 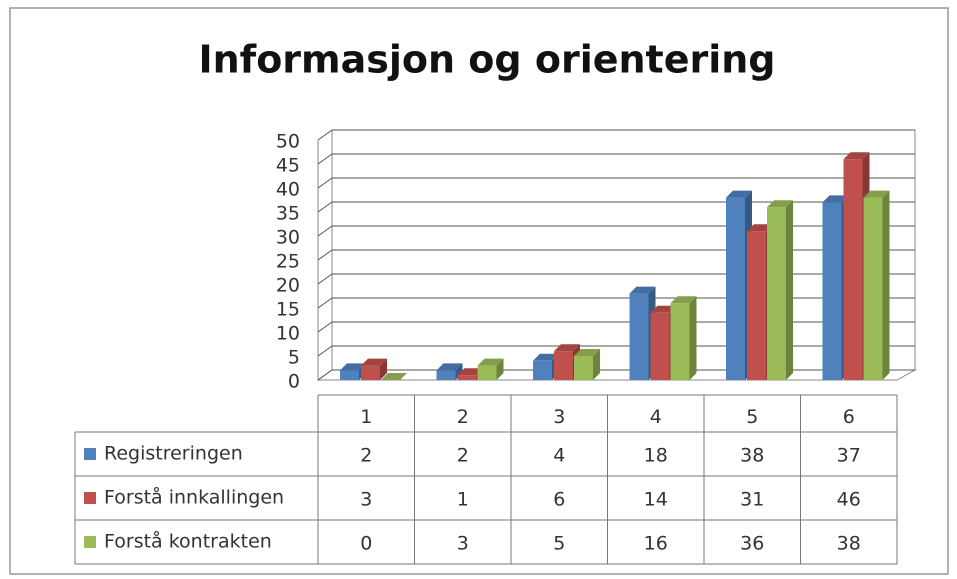 What do you see at coordinates (656, 417) in the screenshot?
I see `x-tick-label: 4` at bounding box center [656, 417].